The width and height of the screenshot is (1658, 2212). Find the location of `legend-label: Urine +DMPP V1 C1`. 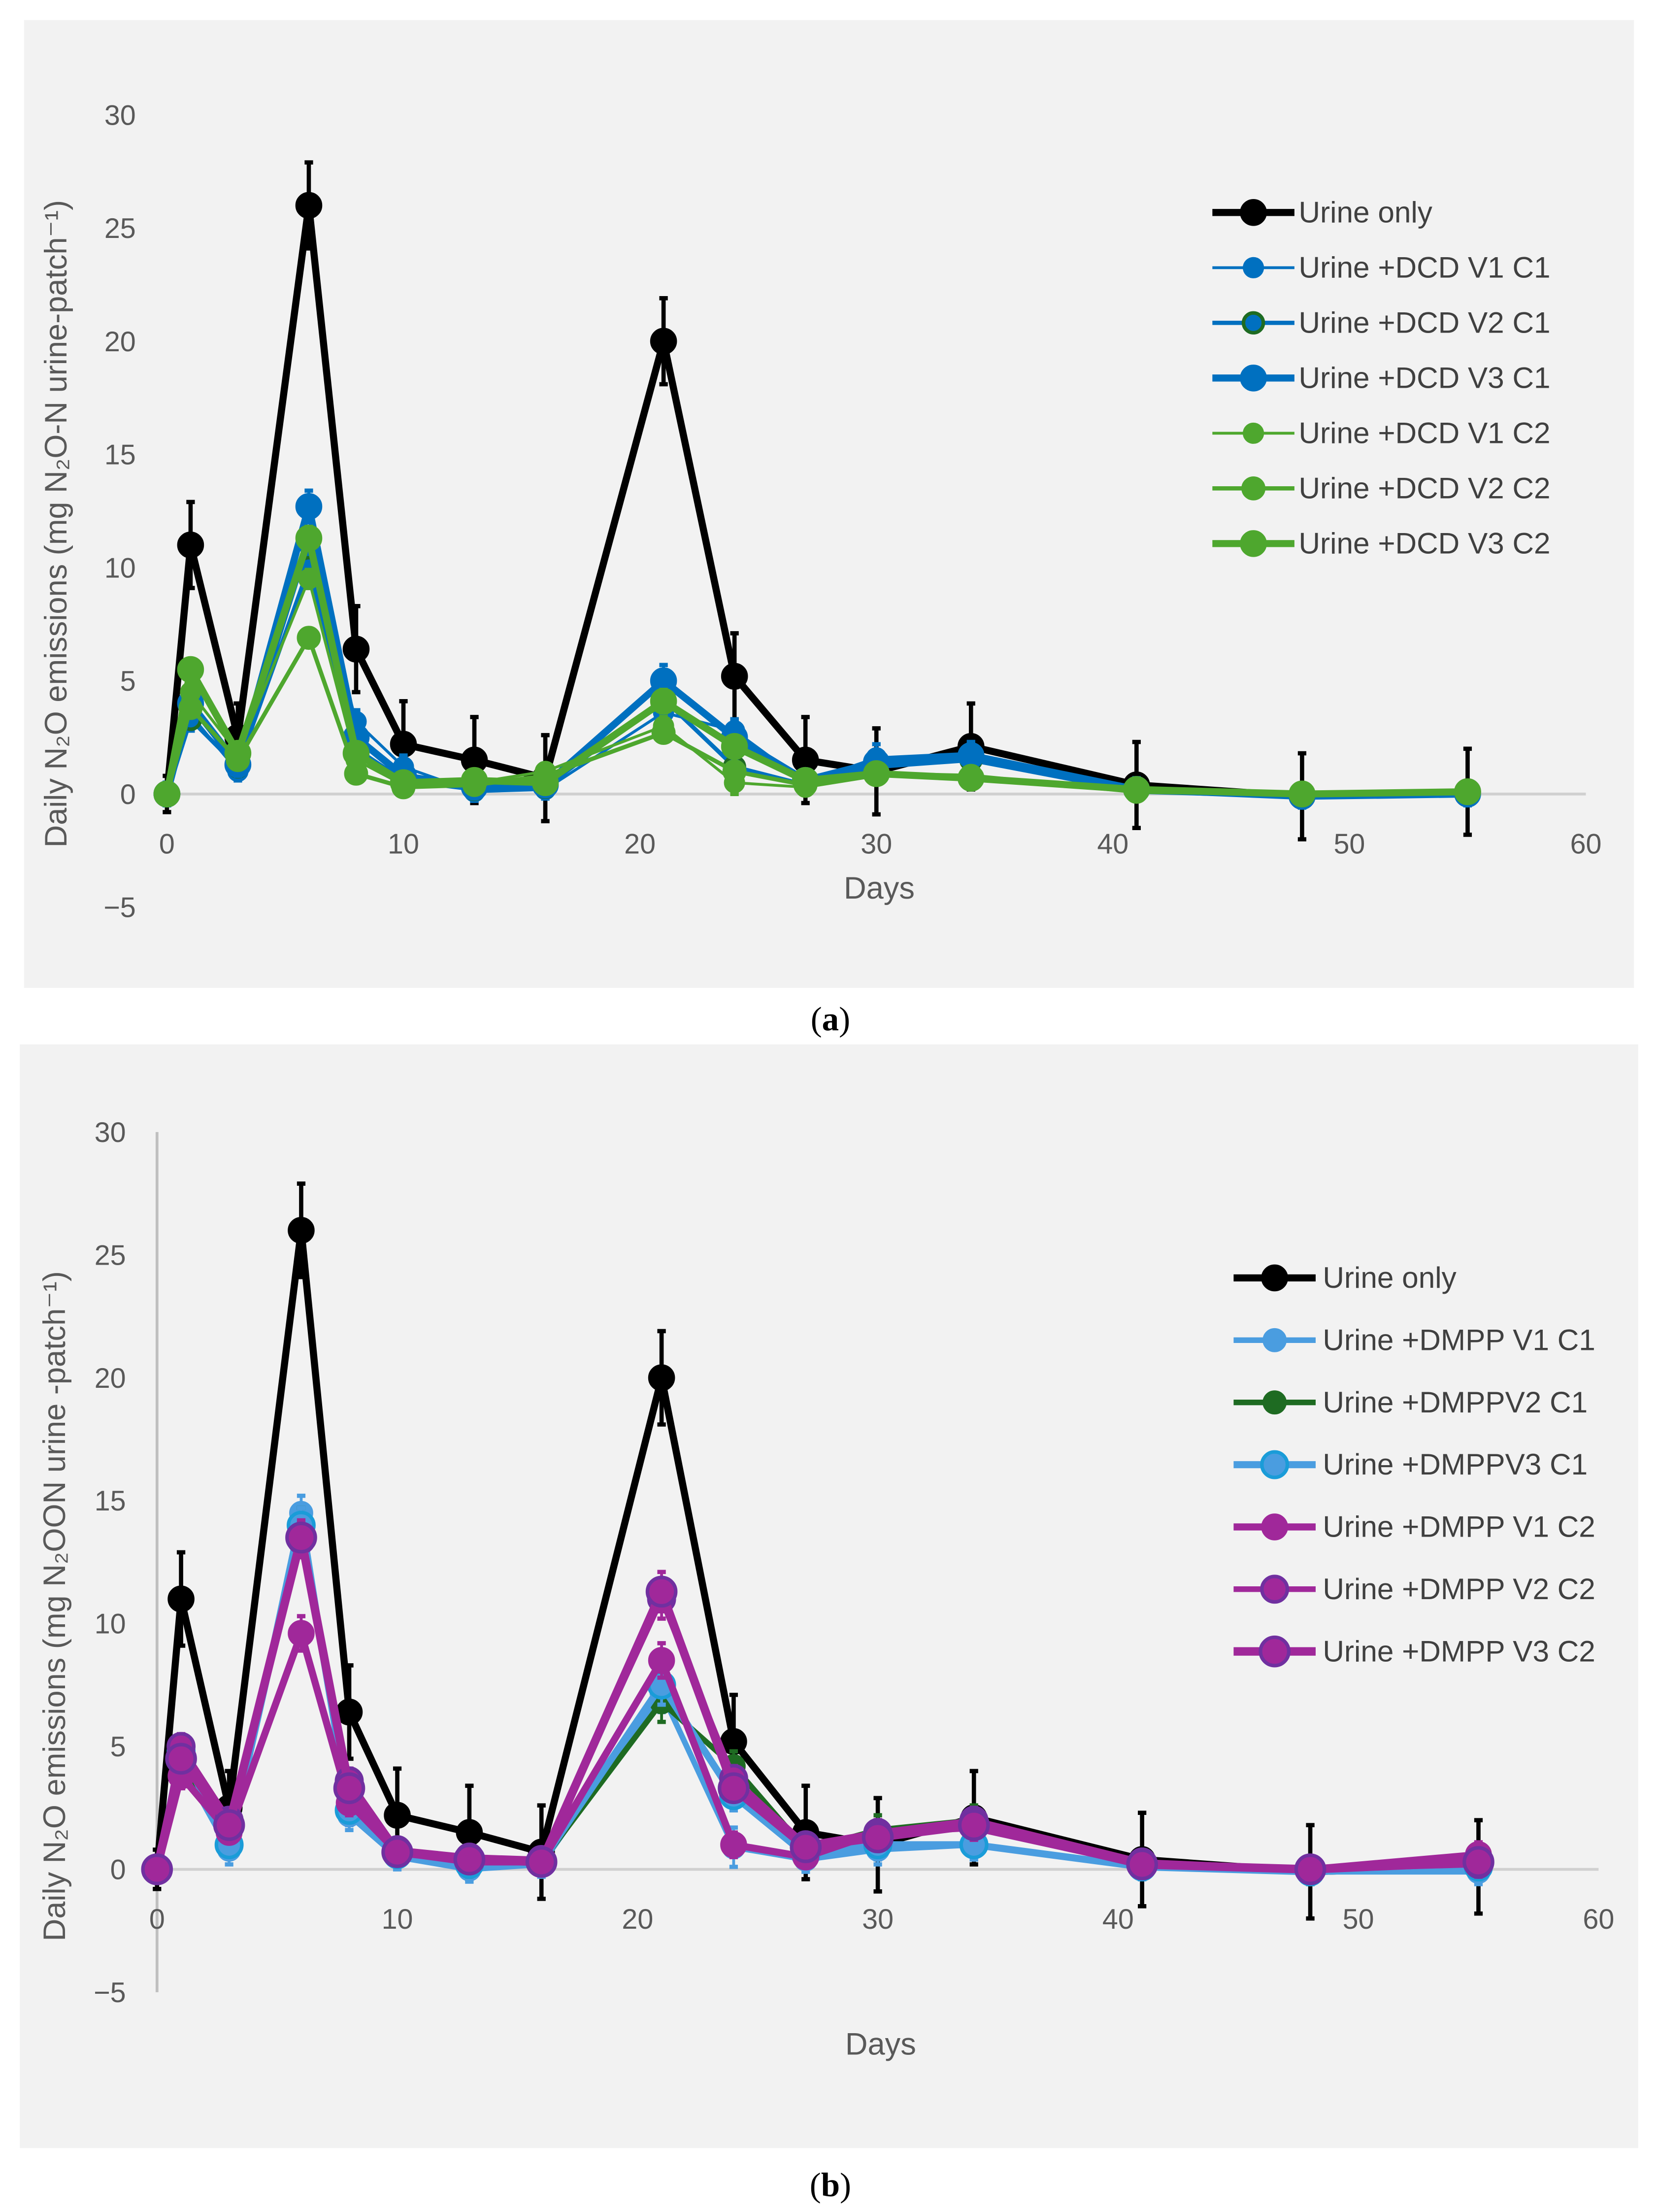

legend-label: Urine +DMPP V1 C1 is located at coordinates (1459, 1339).